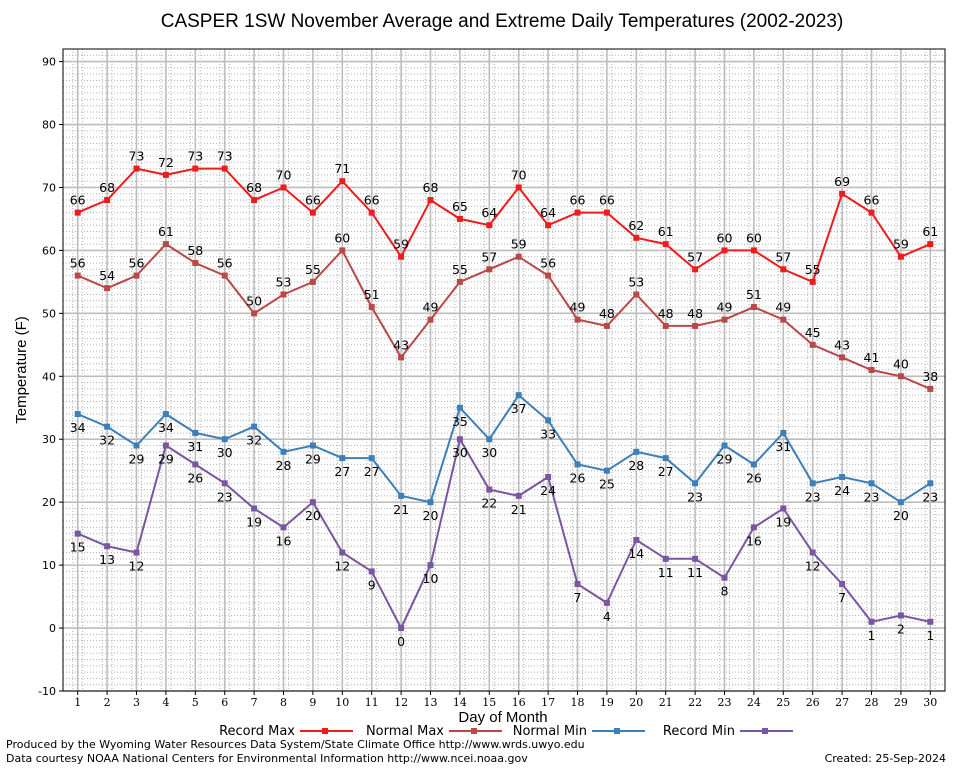  What do you see at coordinates (930, 376) in the screenshot?
I see `normal-max-data-label: 38` at bounding box center [930, 376].